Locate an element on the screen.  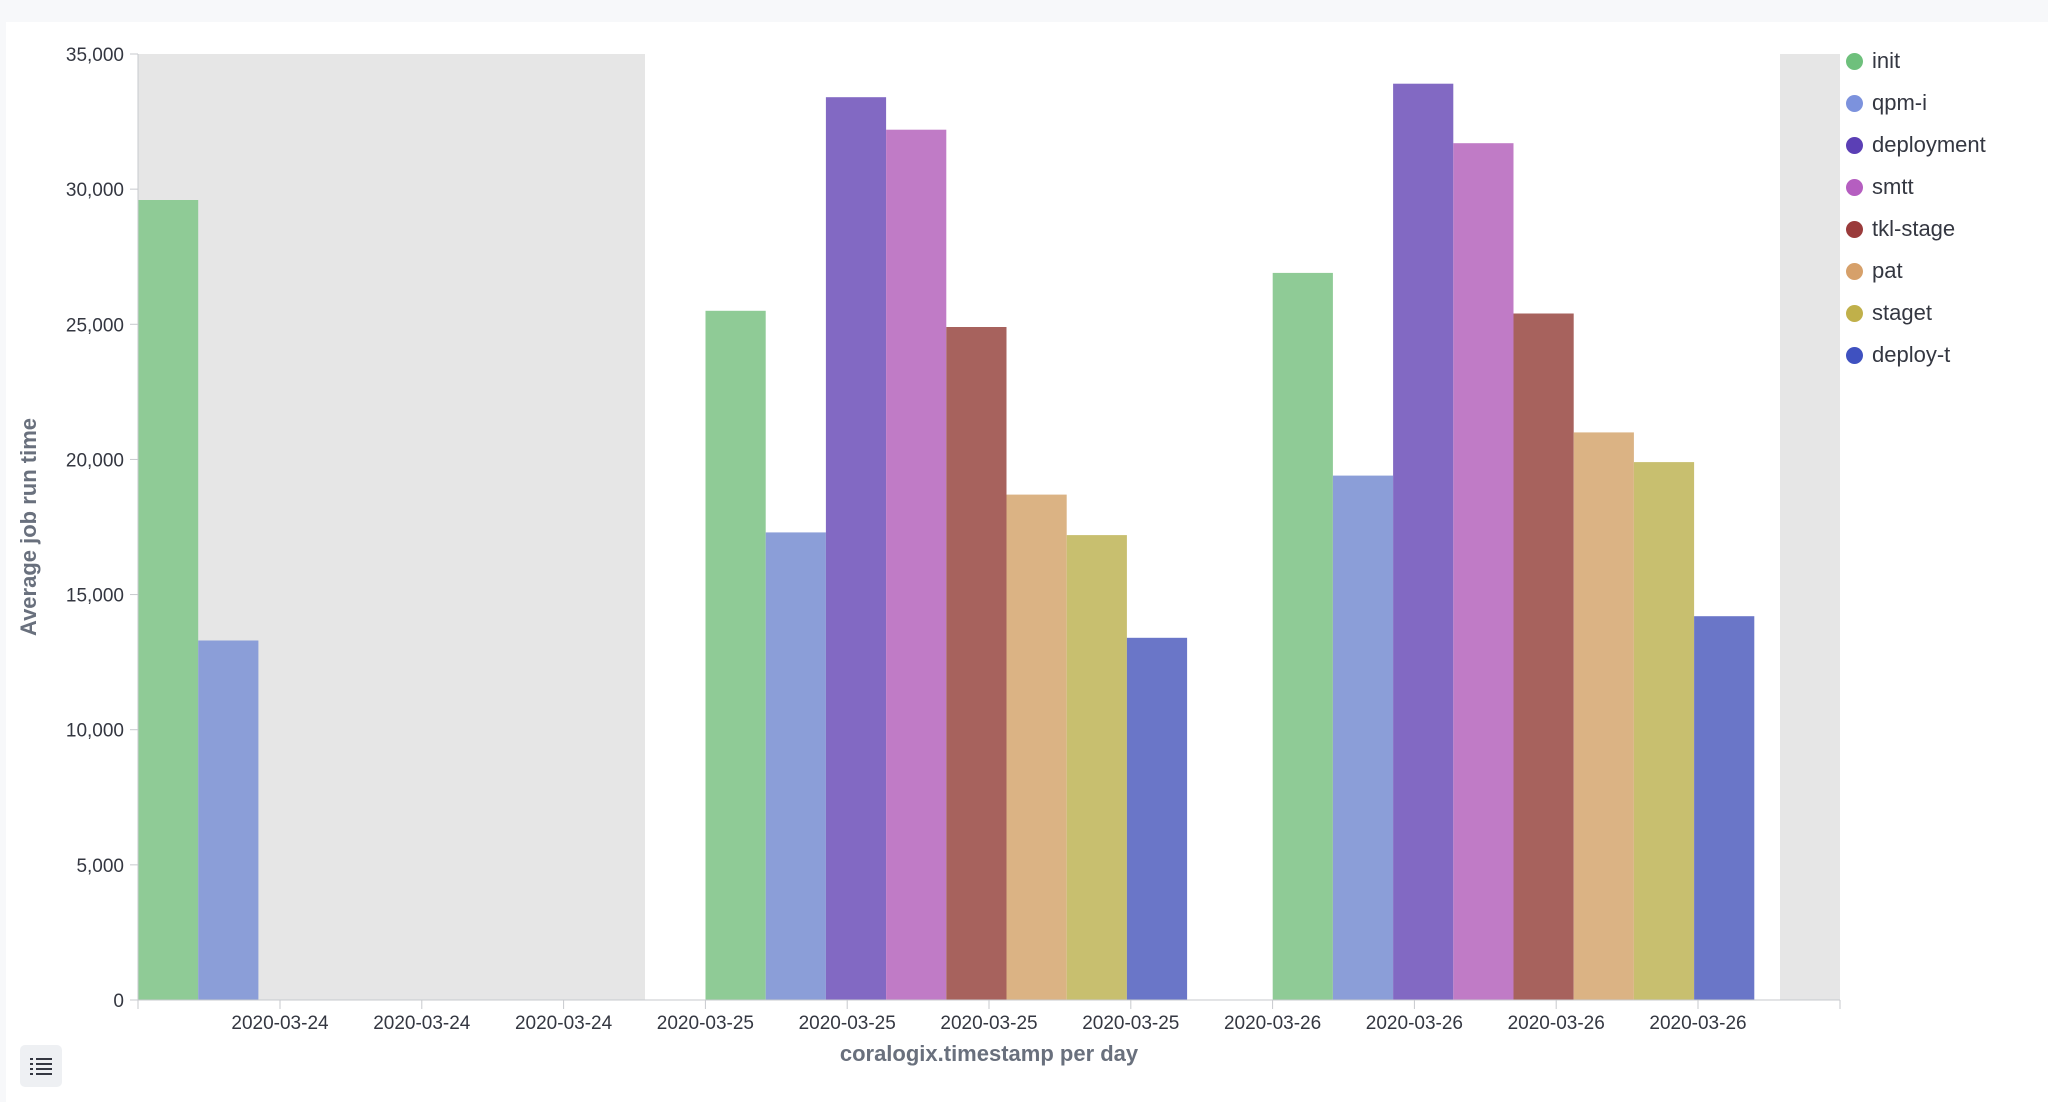
legend-label: deploy-t is located at coordinates (1911, 354).